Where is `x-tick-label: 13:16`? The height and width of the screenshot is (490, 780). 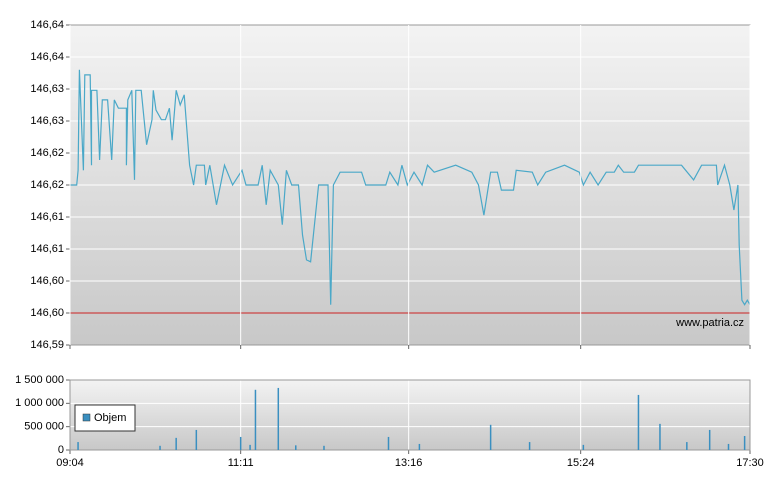 x-tick-label: 13:16 is located at coordinates (409, 463).